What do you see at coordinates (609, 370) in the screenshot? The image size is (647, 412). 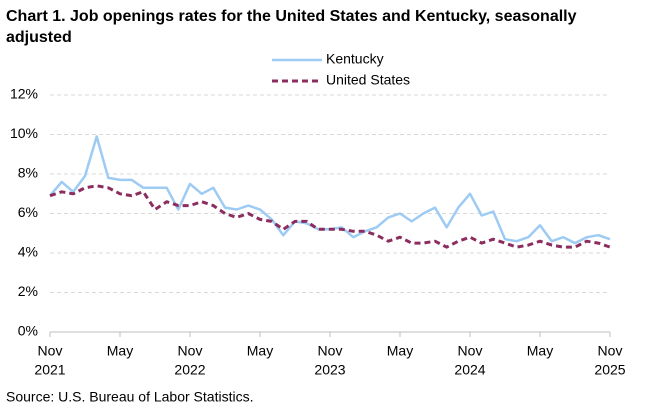 I see `x-year-label: 2025` at bounding box center [609, 370].